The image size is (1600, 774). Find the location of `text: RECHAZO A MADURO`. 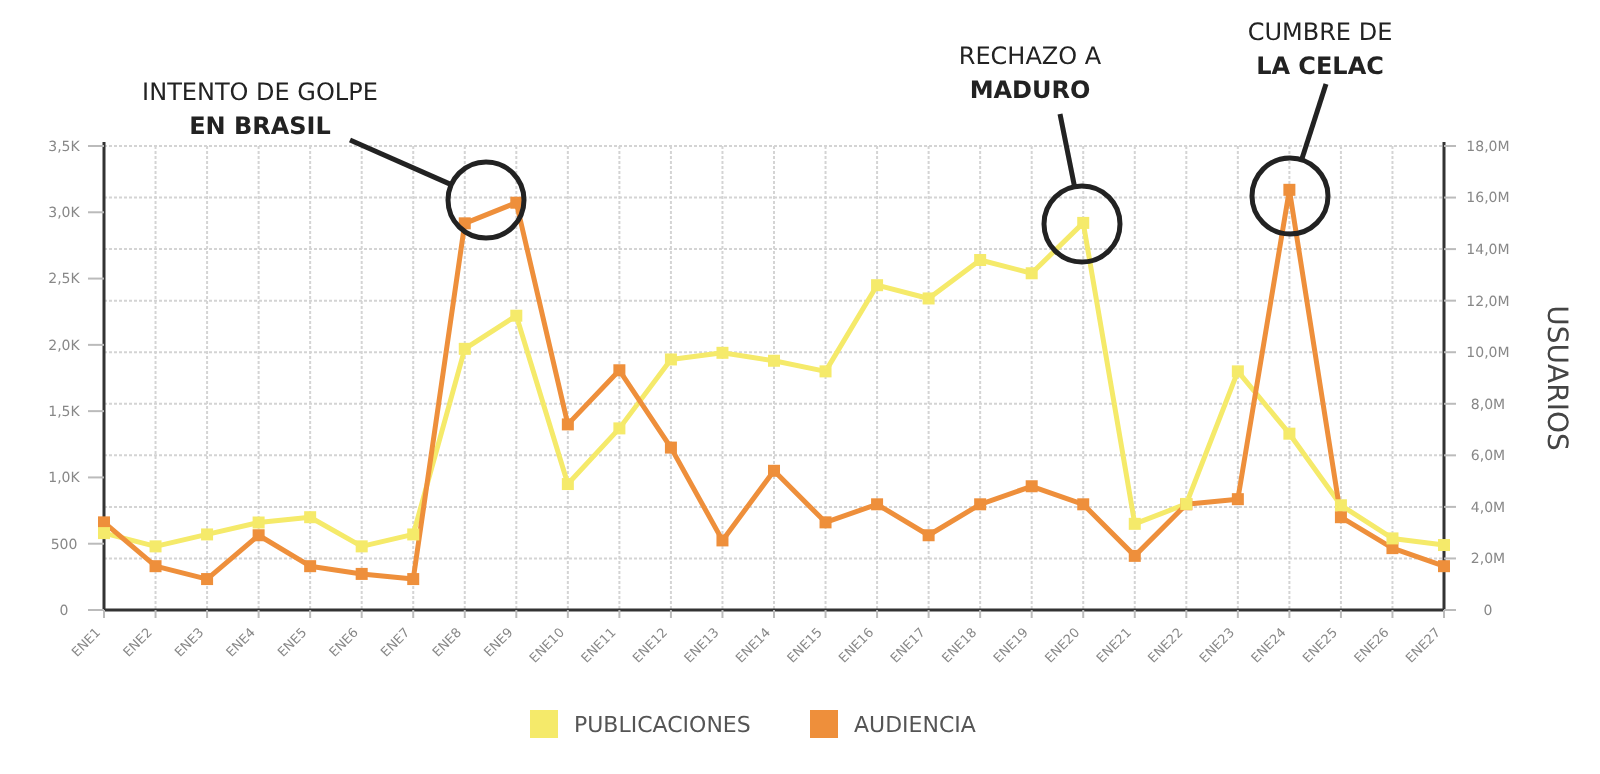

text: RECHAZO A MADURO is located at coordinates (1030, 73).